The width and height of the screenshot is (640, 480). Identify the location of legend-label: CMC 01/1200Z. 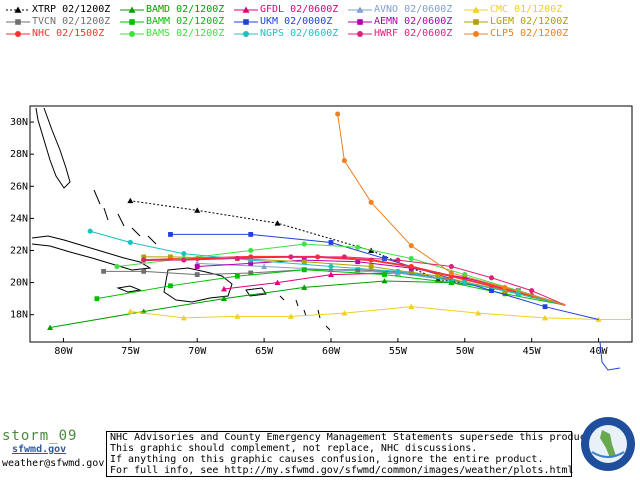
(526, 9).